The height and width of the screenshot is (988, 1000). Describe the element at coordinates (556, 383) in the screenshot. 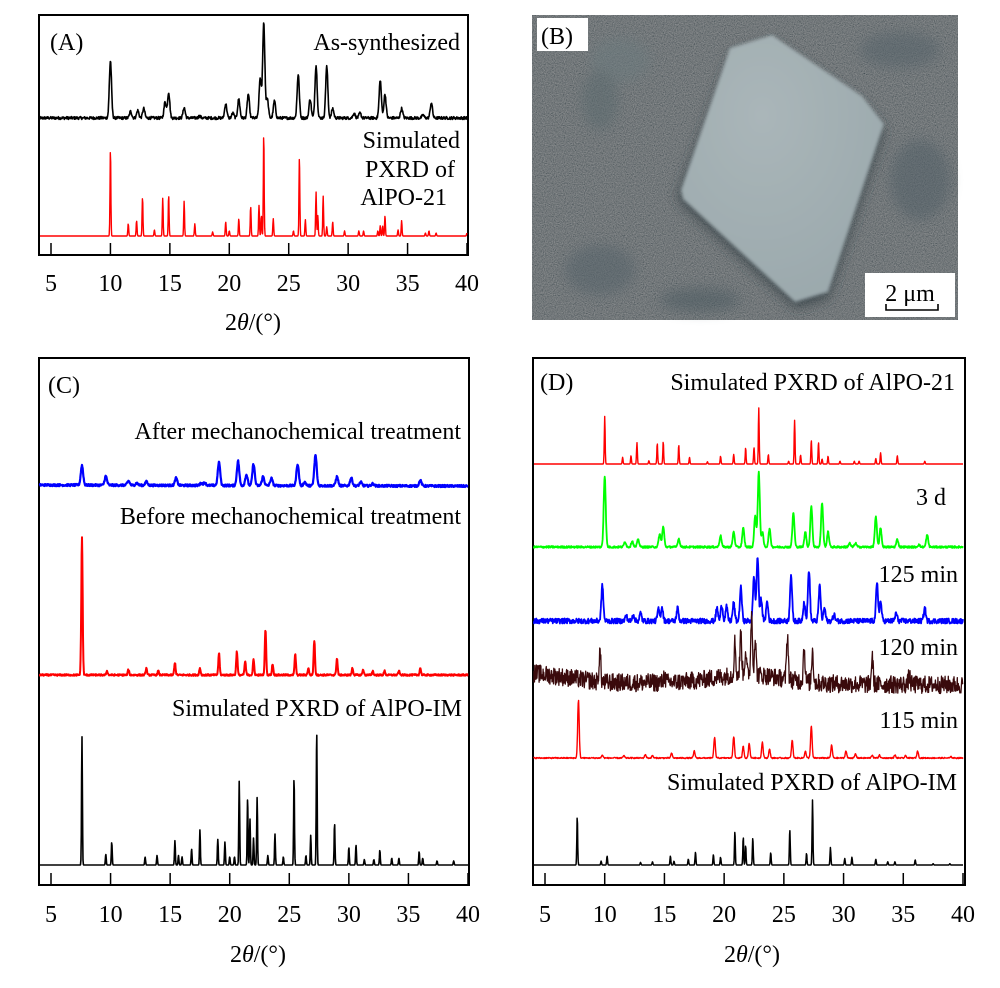

I see `panel-d-label: (D)` at that location.